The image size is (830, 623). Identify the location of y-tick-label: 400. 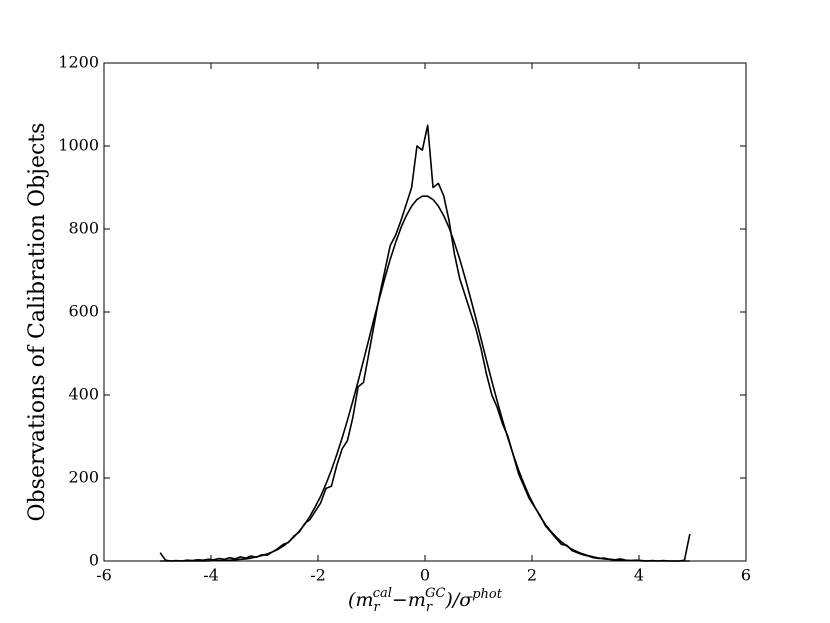
(83, 394).